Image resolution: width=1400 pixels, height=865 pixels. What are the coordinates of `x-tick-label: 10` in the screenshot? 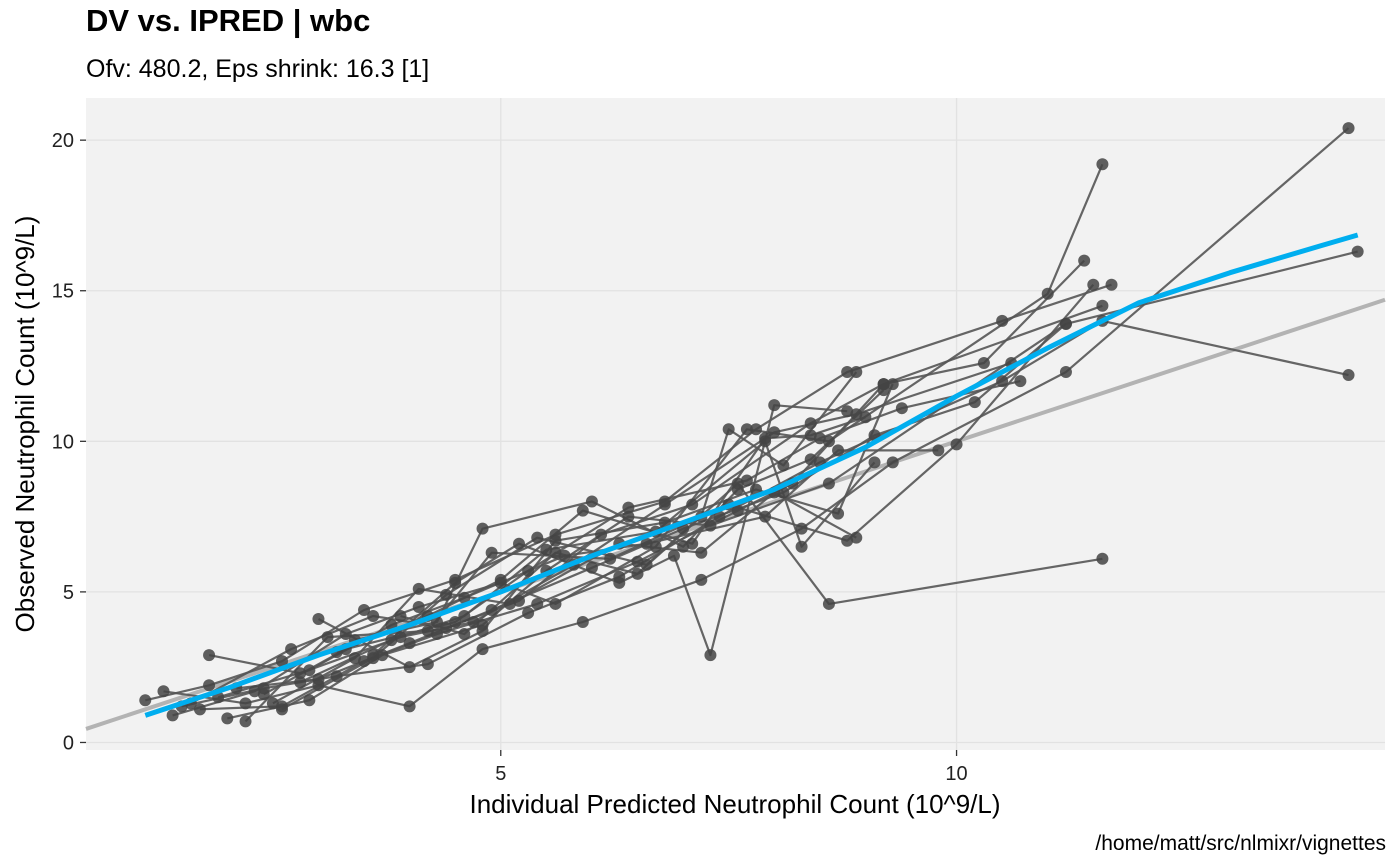 It's located at (956, 774).